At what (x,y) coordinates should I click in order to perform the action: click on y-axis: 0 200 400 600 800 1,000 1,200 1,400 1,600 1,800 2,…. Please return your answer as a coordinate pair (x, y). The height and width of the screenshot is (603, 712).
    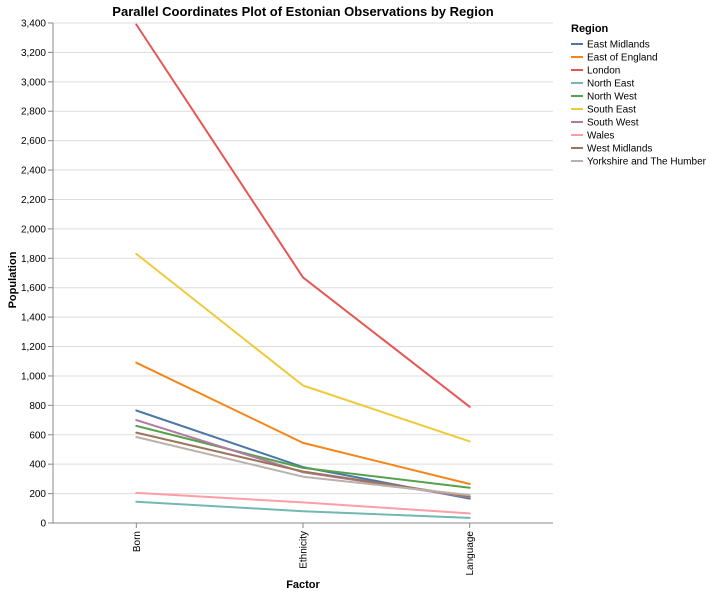
    Looking at the image, I should click on (37, 274).